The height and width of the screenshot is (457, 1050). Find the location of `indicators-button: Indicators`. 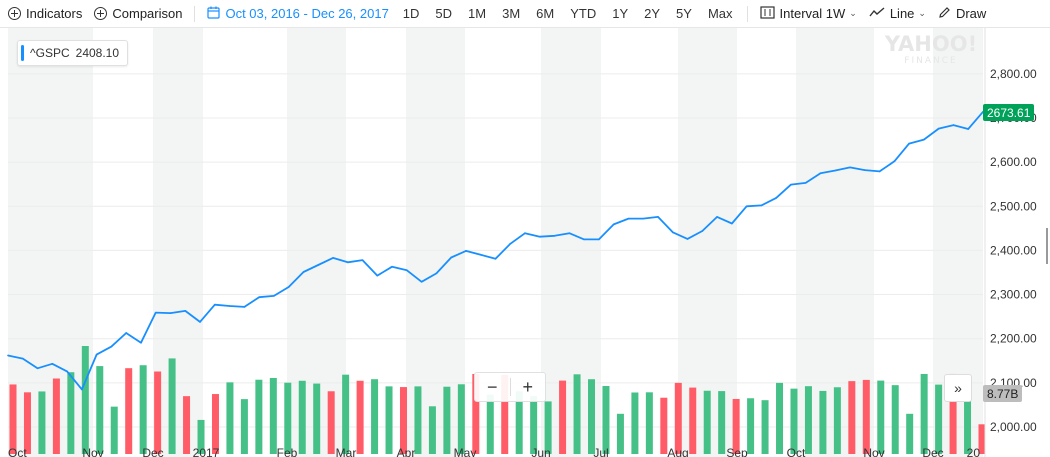

indicators-button: Indicators is located at coordinates (44, 13).